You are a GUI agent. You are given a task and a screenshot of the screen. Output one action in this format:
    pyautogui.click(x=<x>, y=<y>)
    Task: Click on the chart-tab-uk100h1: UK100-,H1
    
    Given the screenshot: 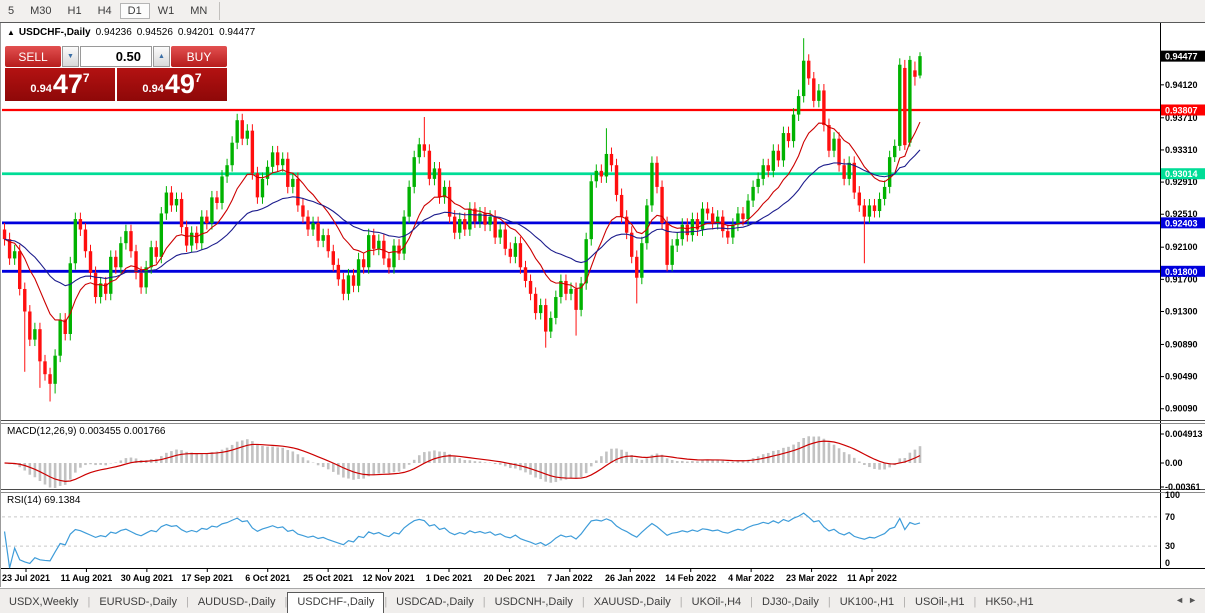 What is the action you would take?
    pyautogui.click(x=867, y=601)
    